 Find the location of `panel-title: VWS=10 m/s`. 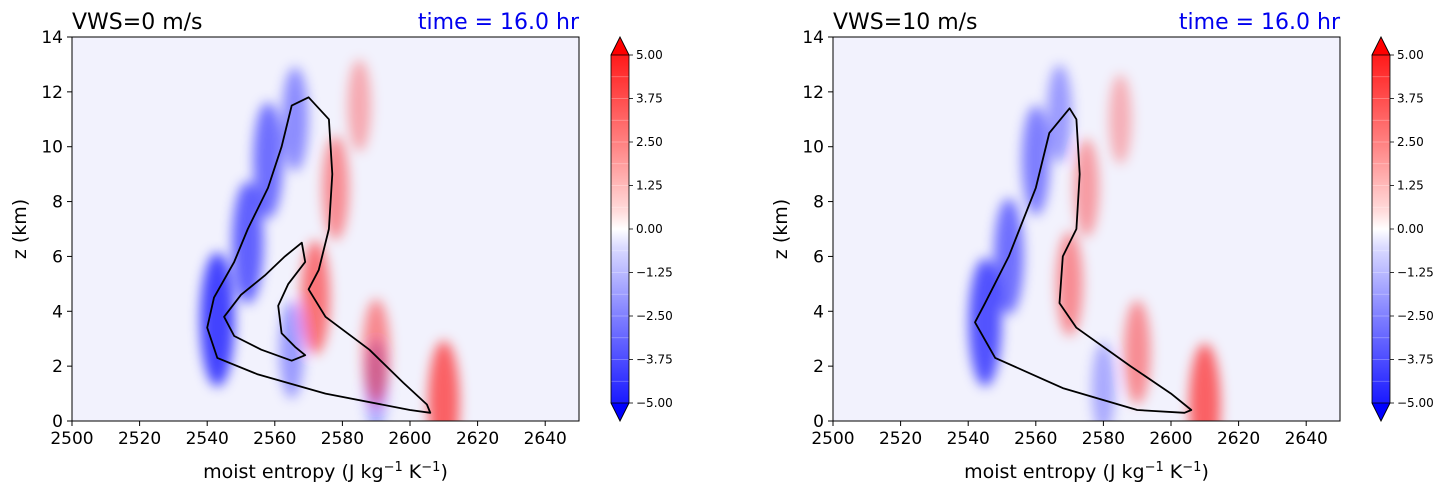

panel-title: VWS=10 m/s is located at coordinates (905, 22).